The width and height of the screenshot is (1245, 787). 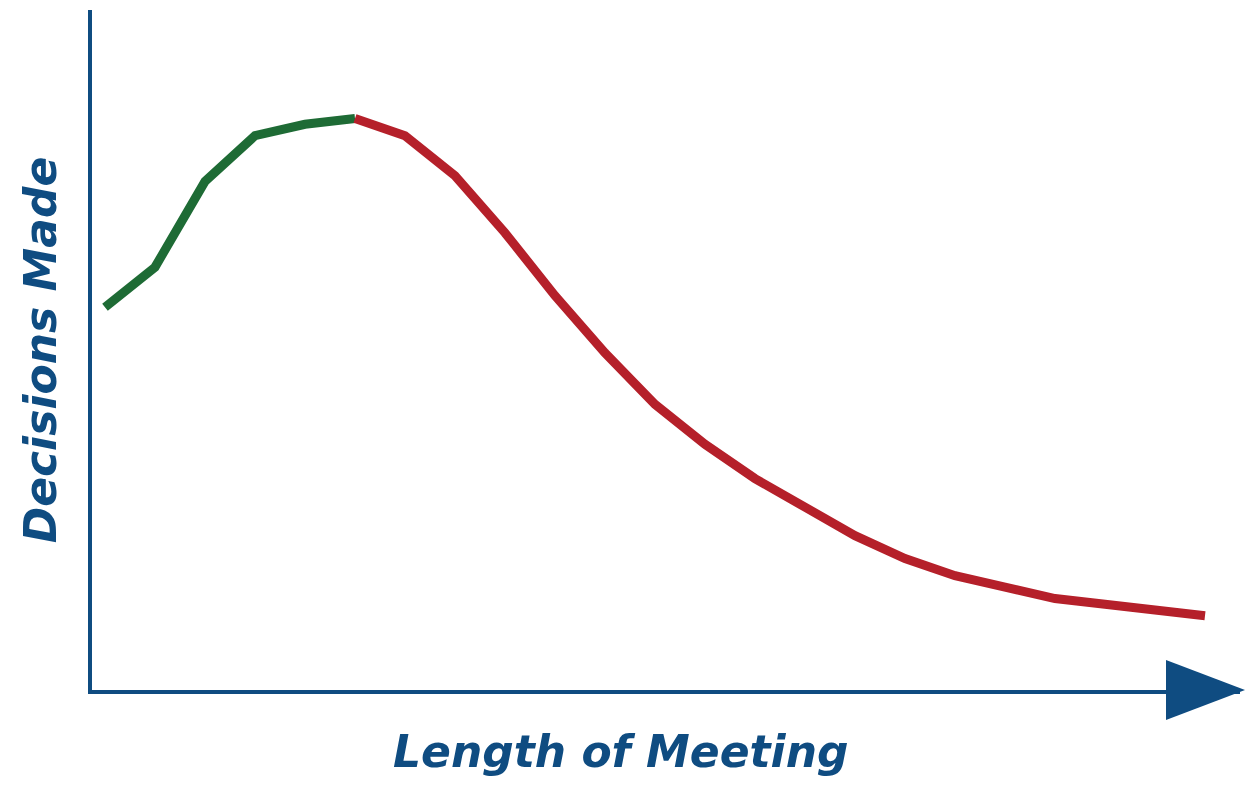 I want to click on y-axis-title: Decisions Made, so click(x=41, y=350).